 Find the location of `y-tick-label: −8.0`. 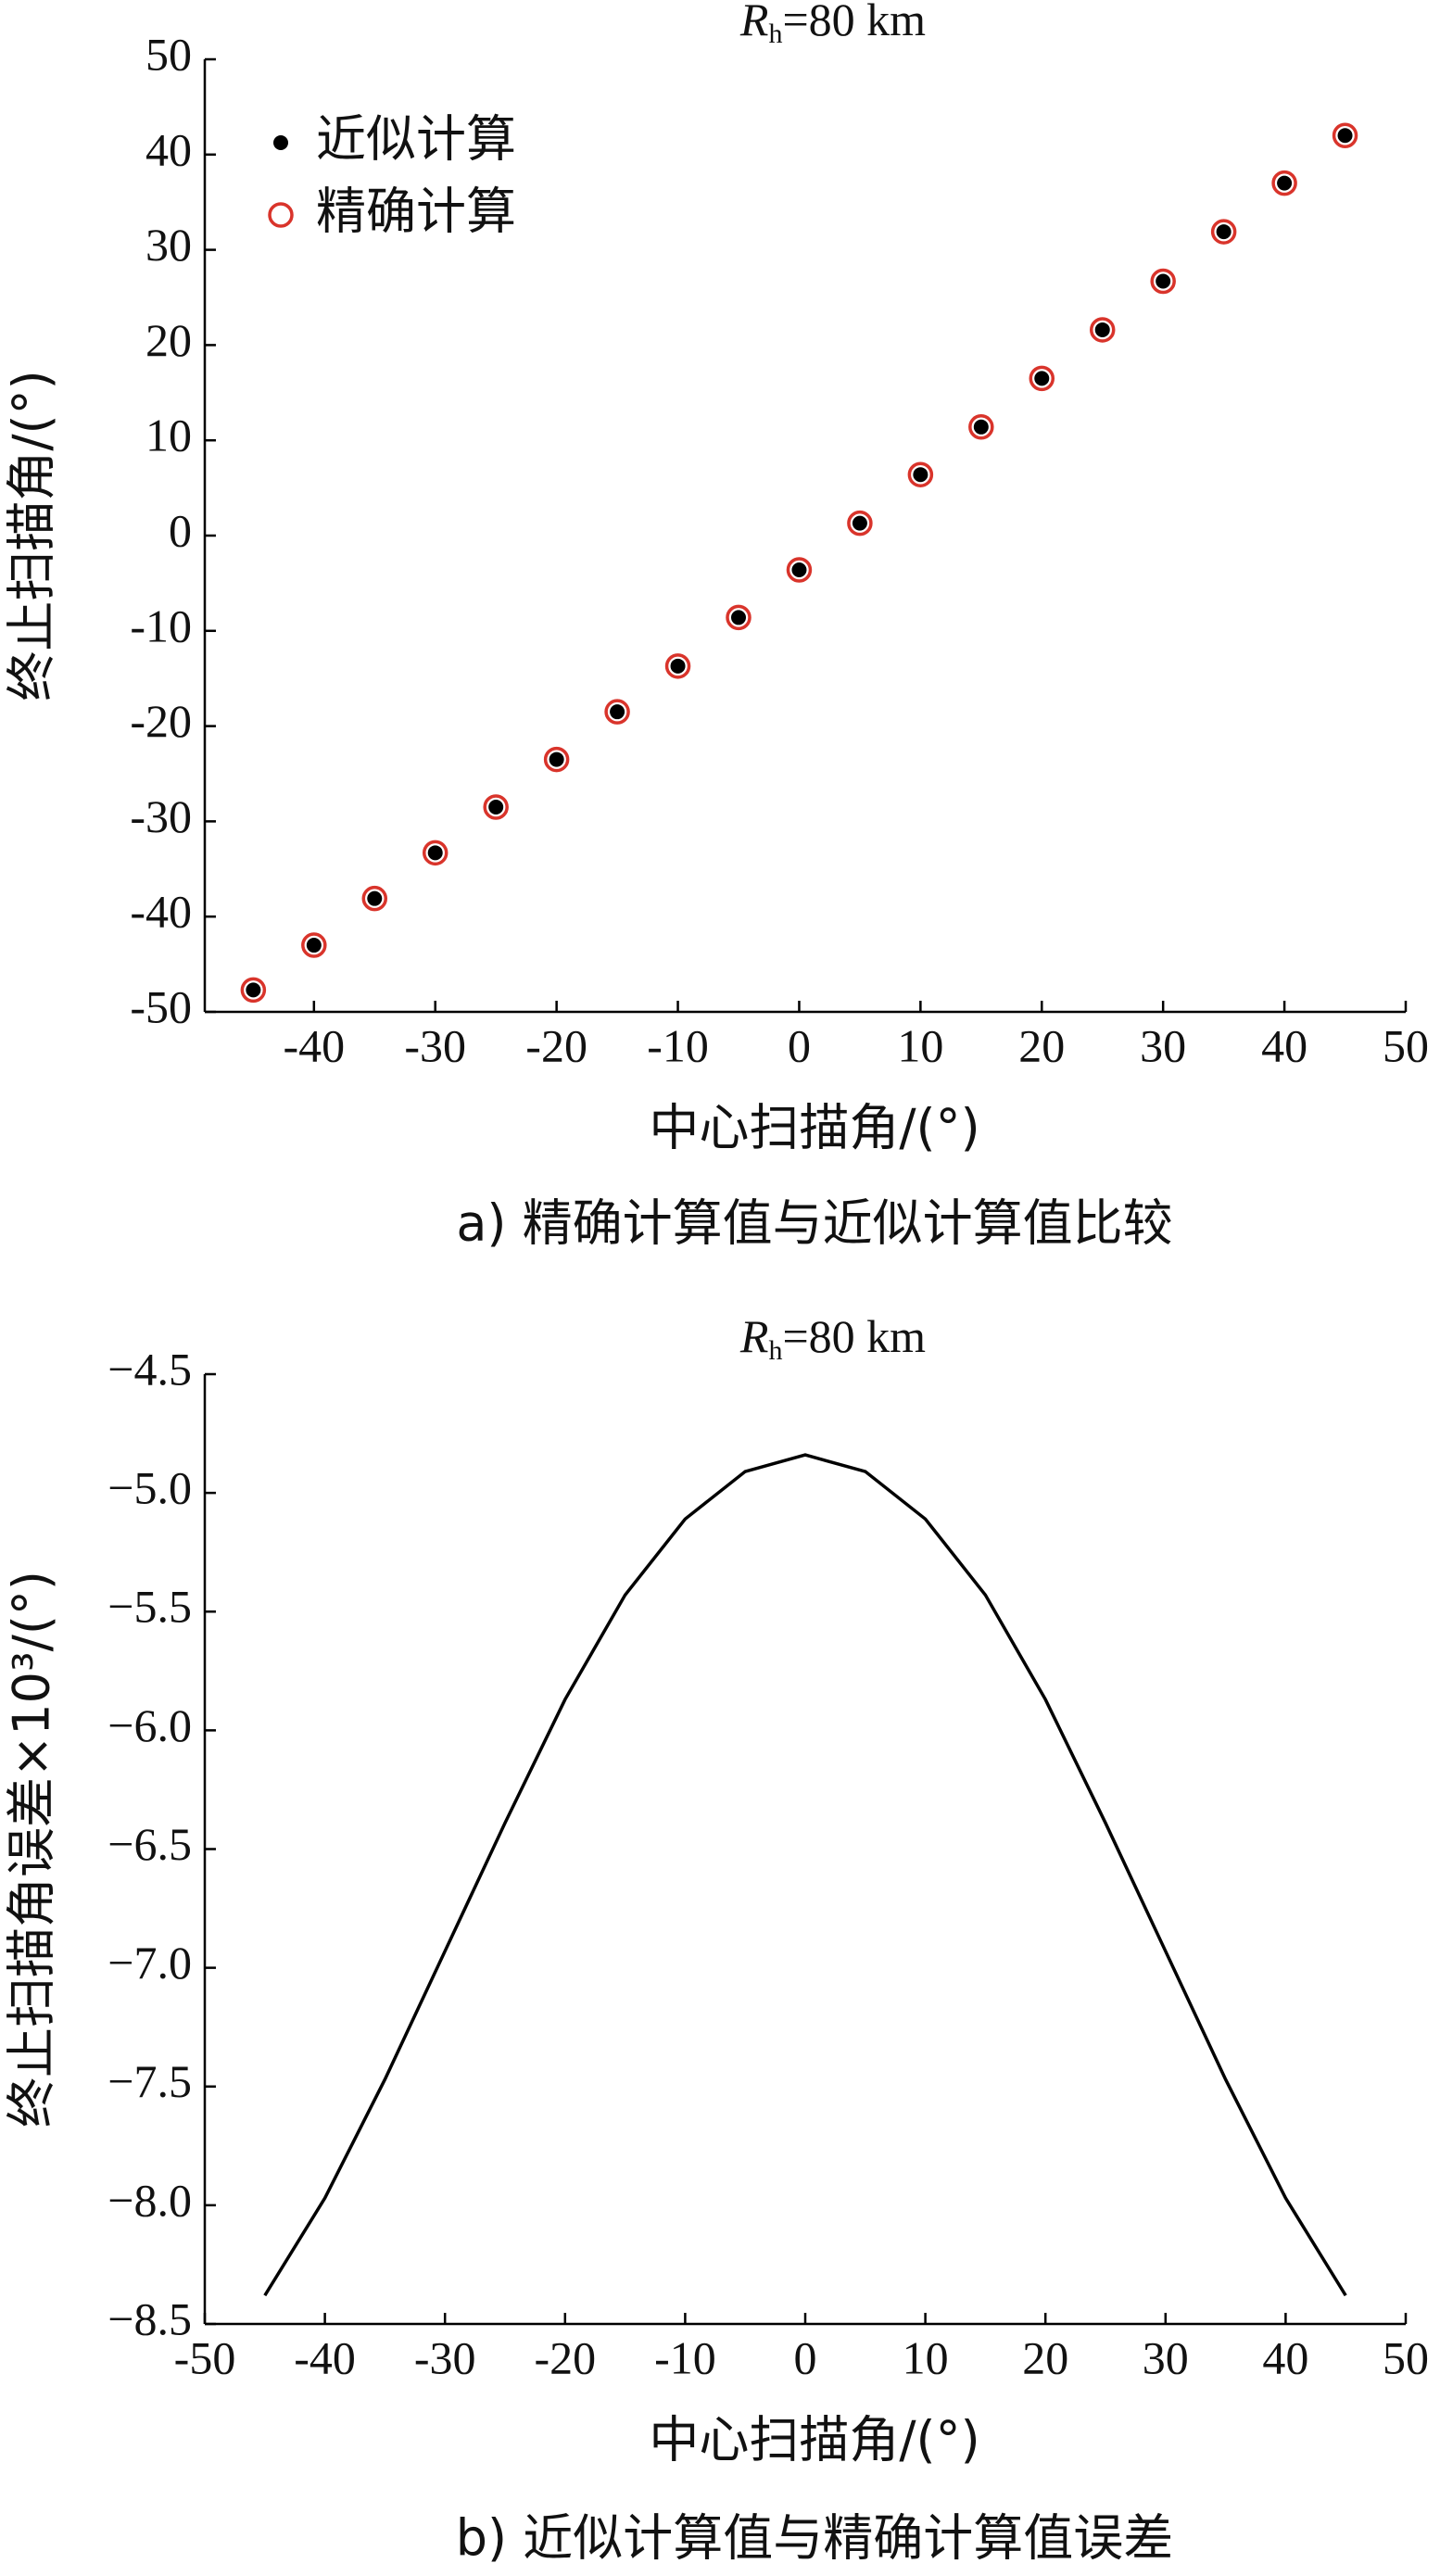

y-tick-label: −8.0 is located at coordinates (149, 2200).